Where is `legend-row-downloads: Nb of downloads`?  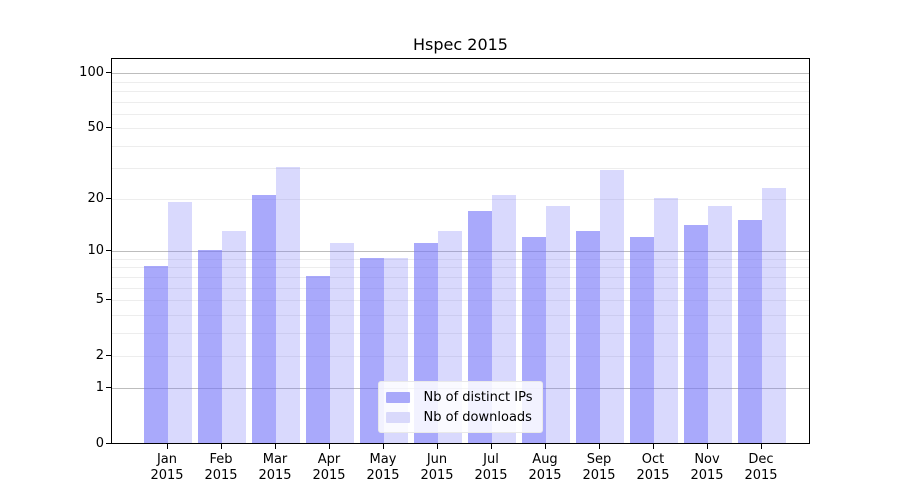
legend-row-downloads: Nb of downloads is located at coordinates (459, 417).